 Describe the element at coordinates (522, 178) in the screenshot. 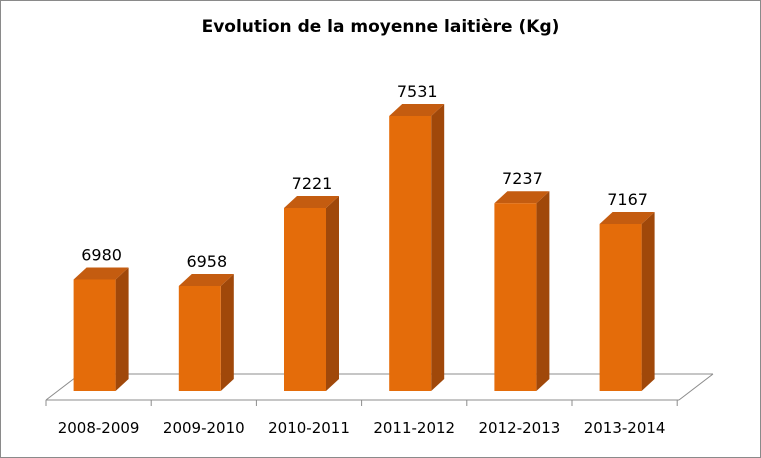

I see `data-label: 7237` at that location.